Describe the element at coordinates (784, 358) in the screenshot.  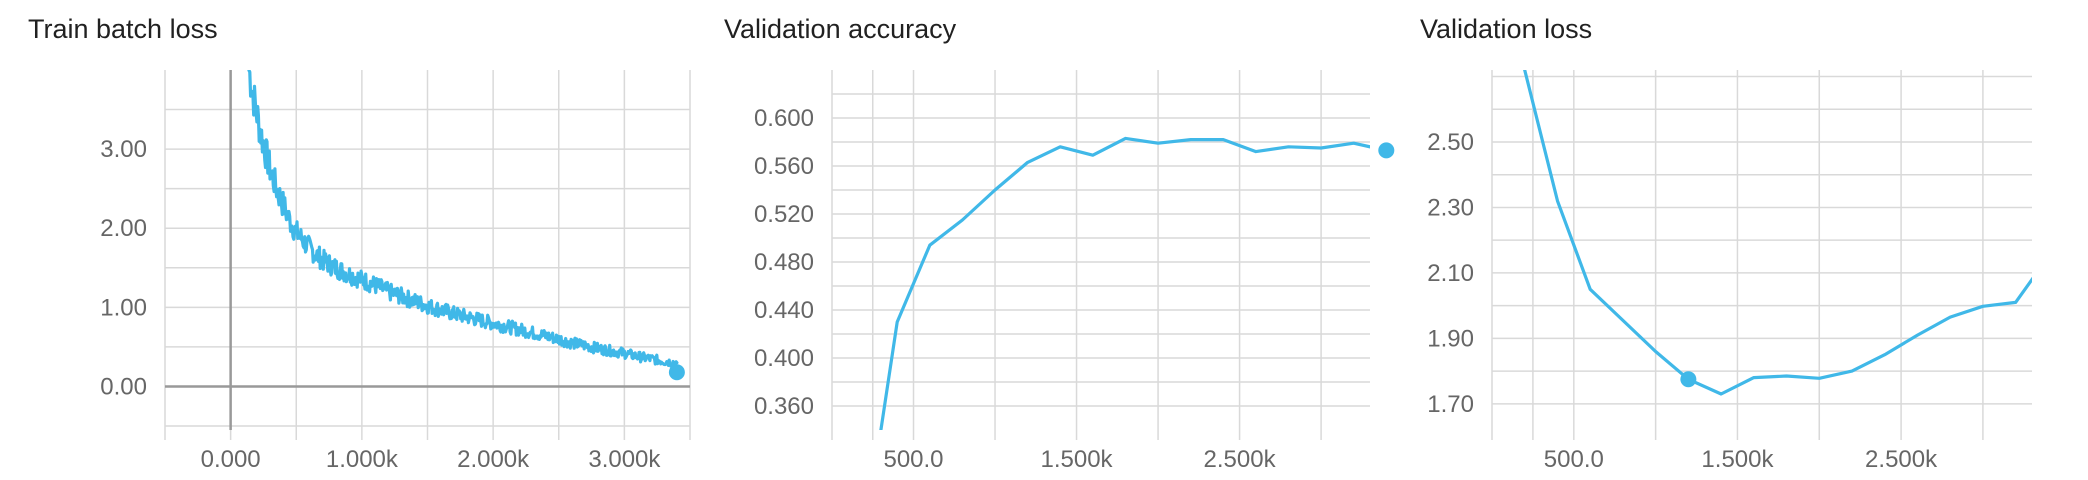
I see `y-tick-label: 0.400` at that location.